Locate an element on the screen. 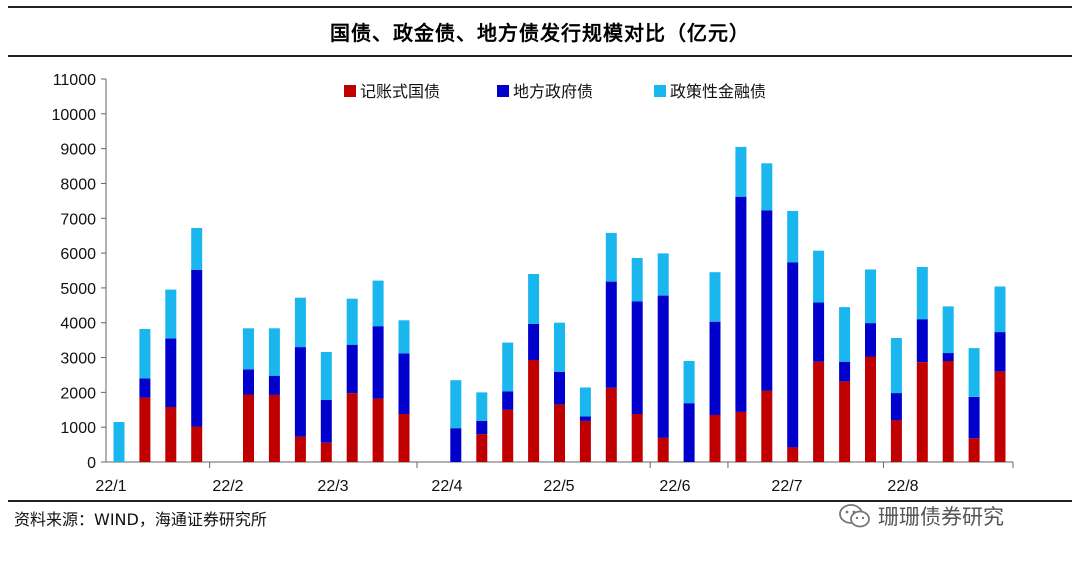 Image resolution: width=1080 pixels, height=564 pixels. watermark: 珊珊债券研究 is located at coordinates (921, 516).